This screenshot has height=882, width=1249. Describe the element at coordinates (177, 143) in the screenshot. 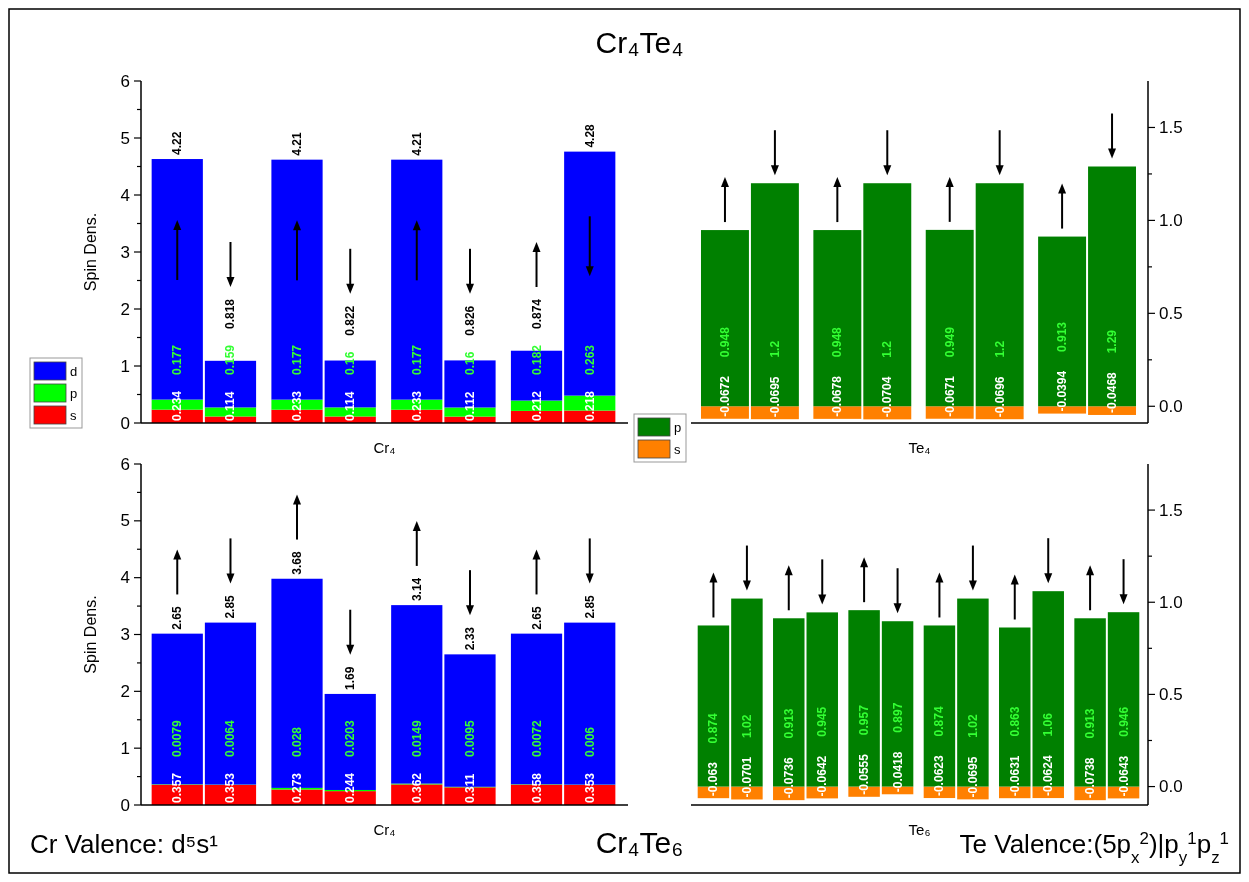

I see `data-label: 4.22` at that location.